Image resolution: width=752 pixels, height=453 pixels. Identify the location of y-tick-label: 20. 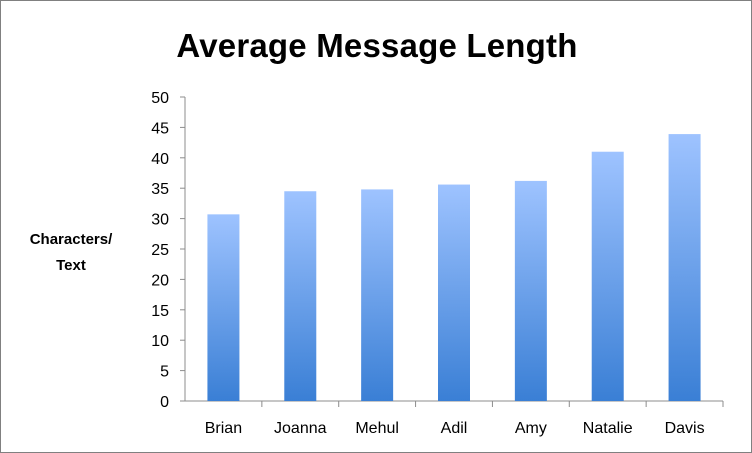
(160, 280).